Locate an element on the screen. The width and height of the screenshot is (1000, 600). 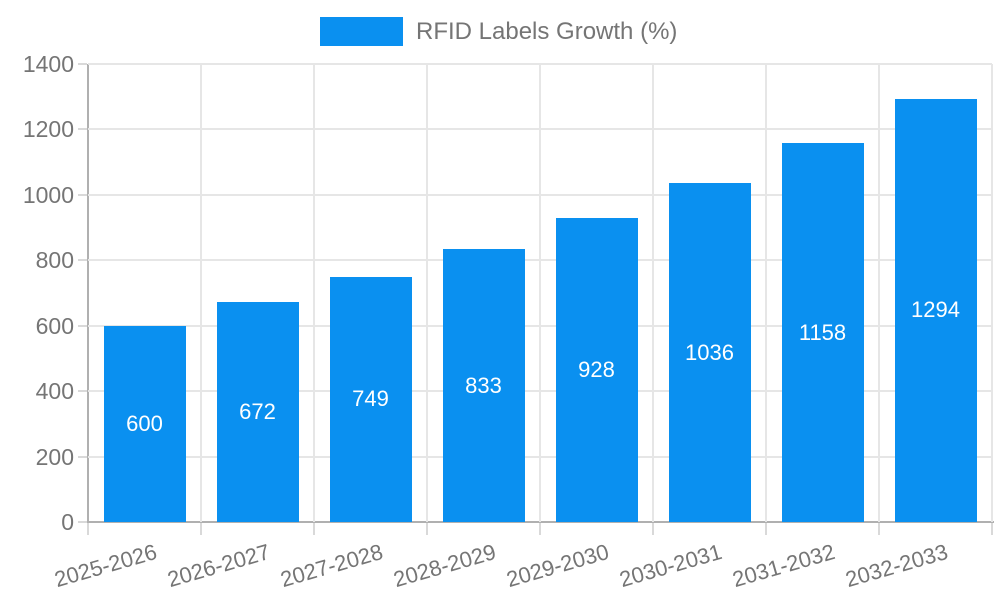
bar-value-label: 1158 is located at coordinates (822, 332).